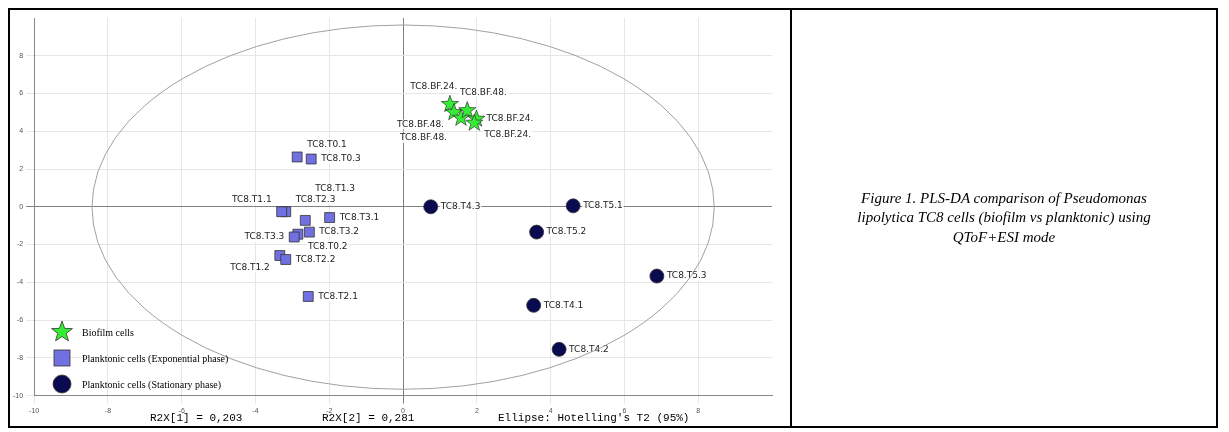 This screenshot has height=432, width=1229. Describe the element at coordinates (563, 304) in the screenshot. I see `data-label: TC8.T4.1` at that location.